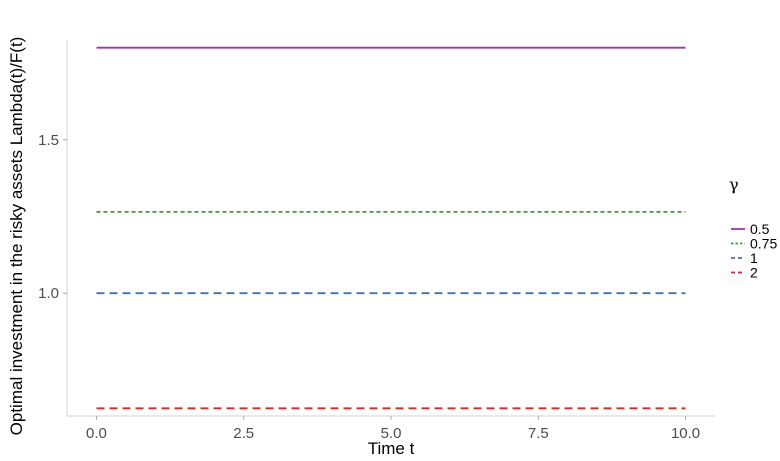 The height and width of the screenshot is (461, 780). What do you see at coordinates (754, 273) in the screenshot?
I see `legend-label: 2` at bounding box center [754, 273].